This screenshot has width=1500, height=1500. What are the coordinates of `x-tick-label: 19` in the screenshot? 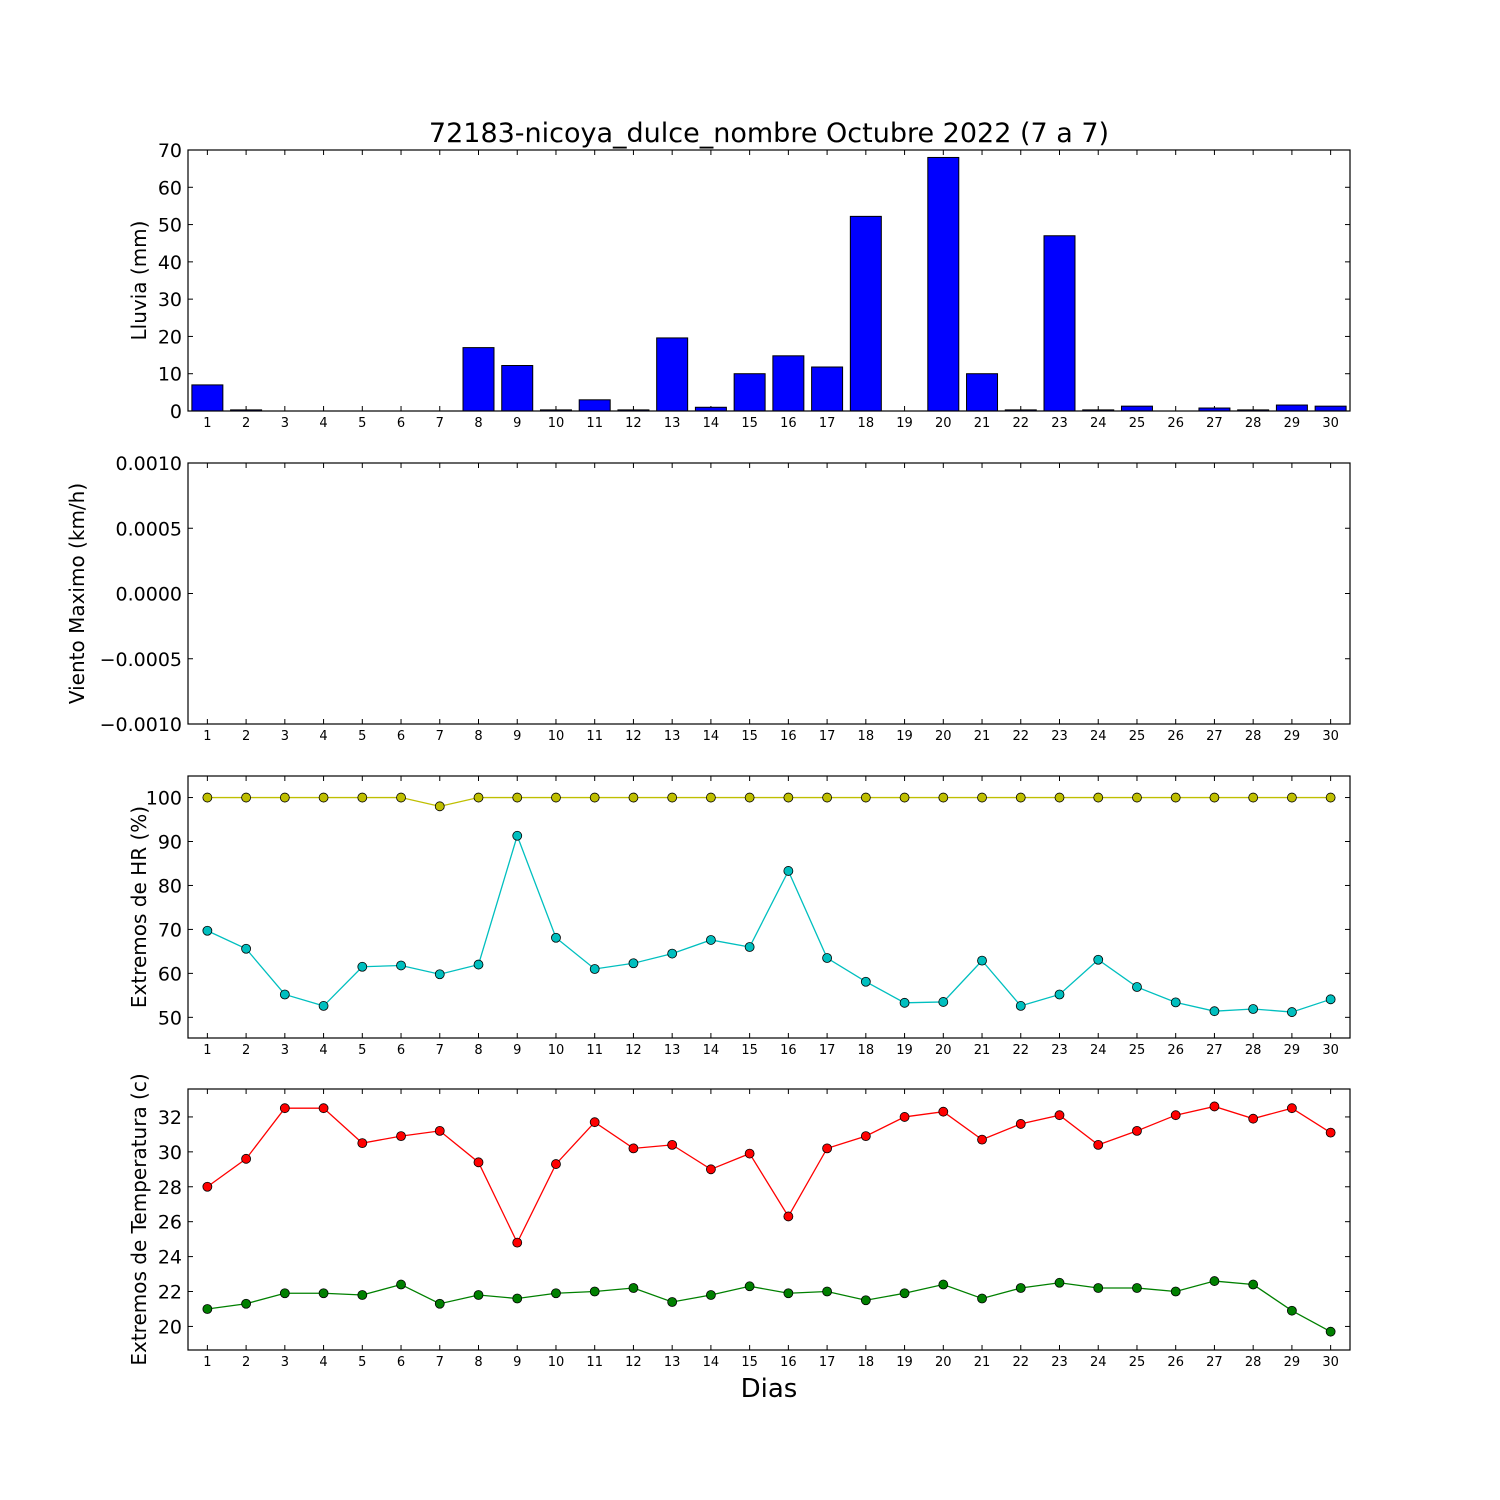 It's located at (904, 1050).